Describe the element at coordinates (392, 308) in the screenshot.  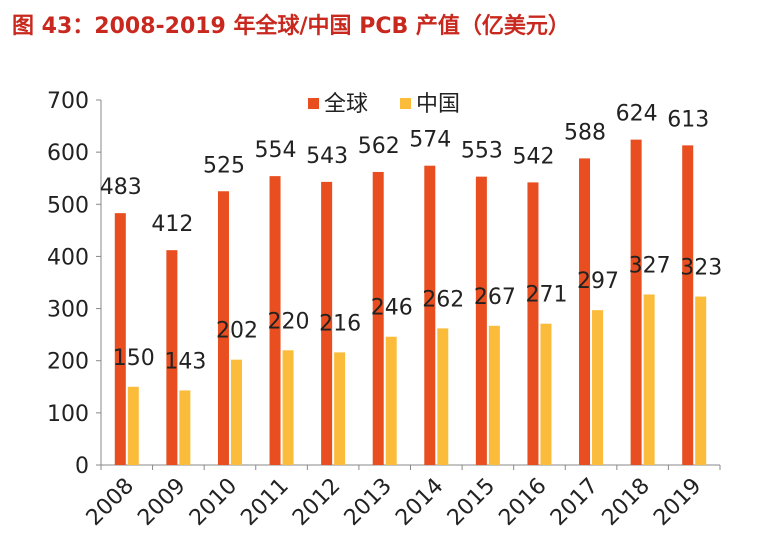
I see `data-label-china: 246` at that location.